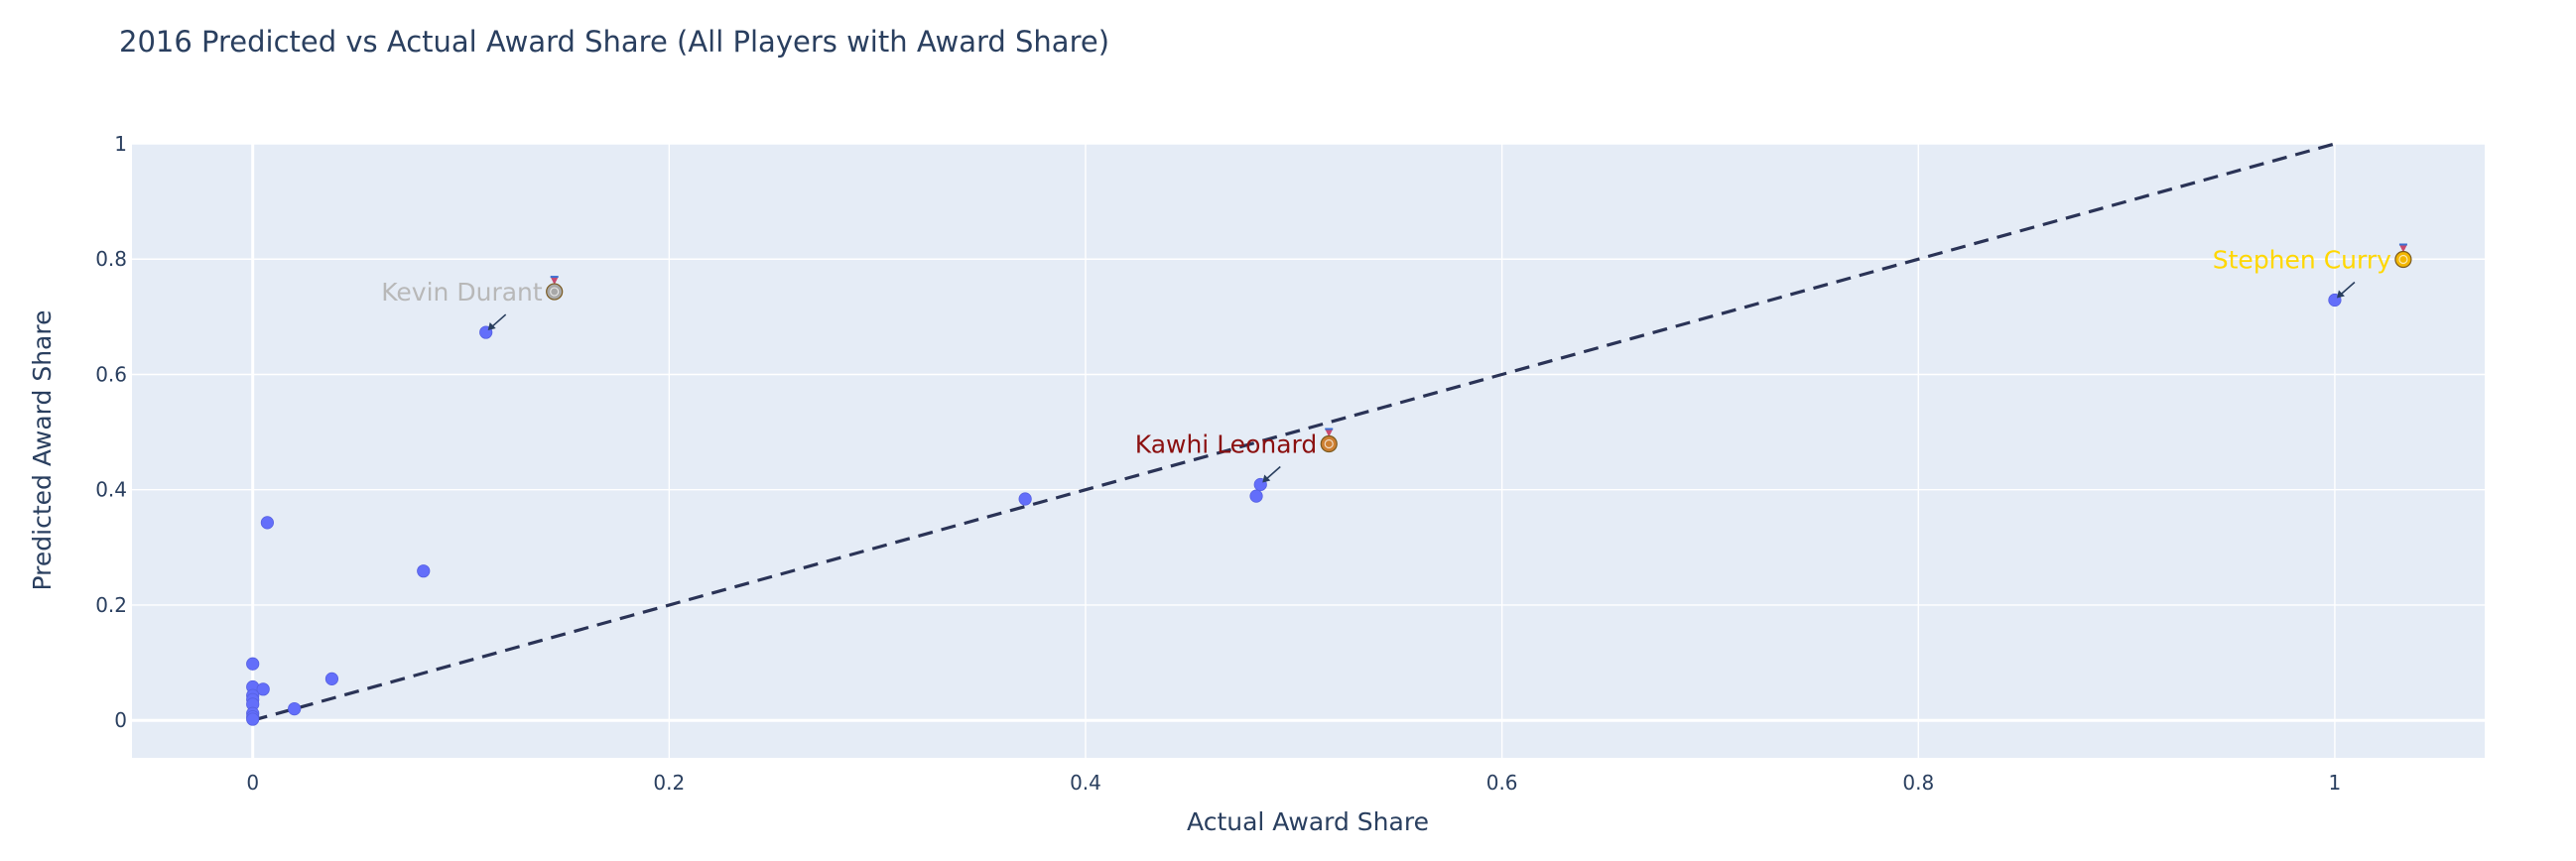  Describe the element at coordinates (1227, 444) in the screenshot. I see `player-label: Kawhi Leonard` at that location.